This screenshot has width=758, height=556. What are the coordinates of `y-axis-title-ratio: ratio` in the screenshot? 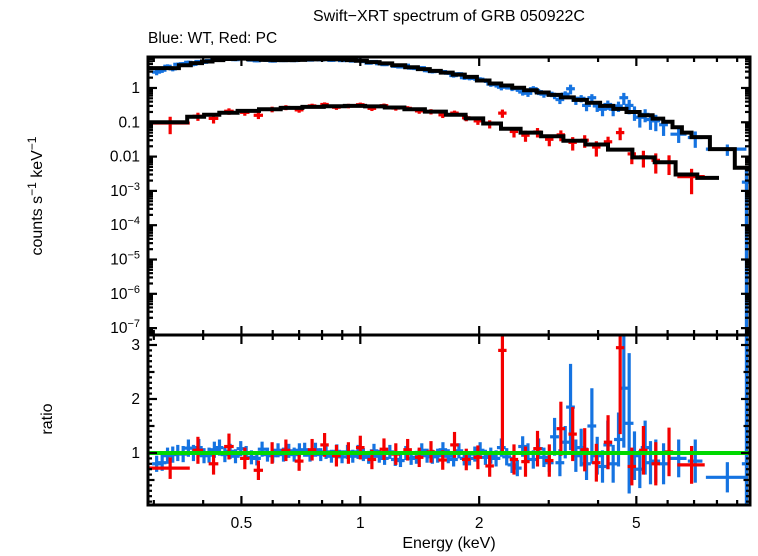 It's located at (47, 418).